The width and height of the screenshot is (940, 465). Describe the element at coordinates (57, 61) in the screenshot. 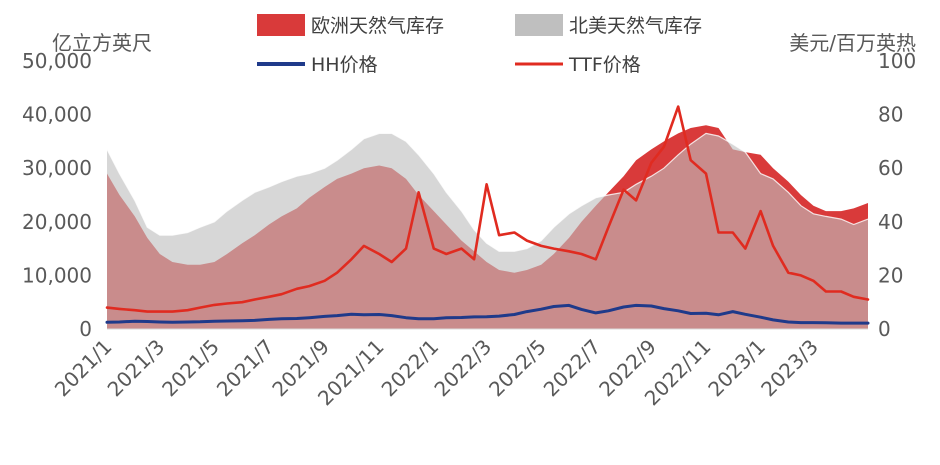

I see `left-tick-label: 50,000` at that location.